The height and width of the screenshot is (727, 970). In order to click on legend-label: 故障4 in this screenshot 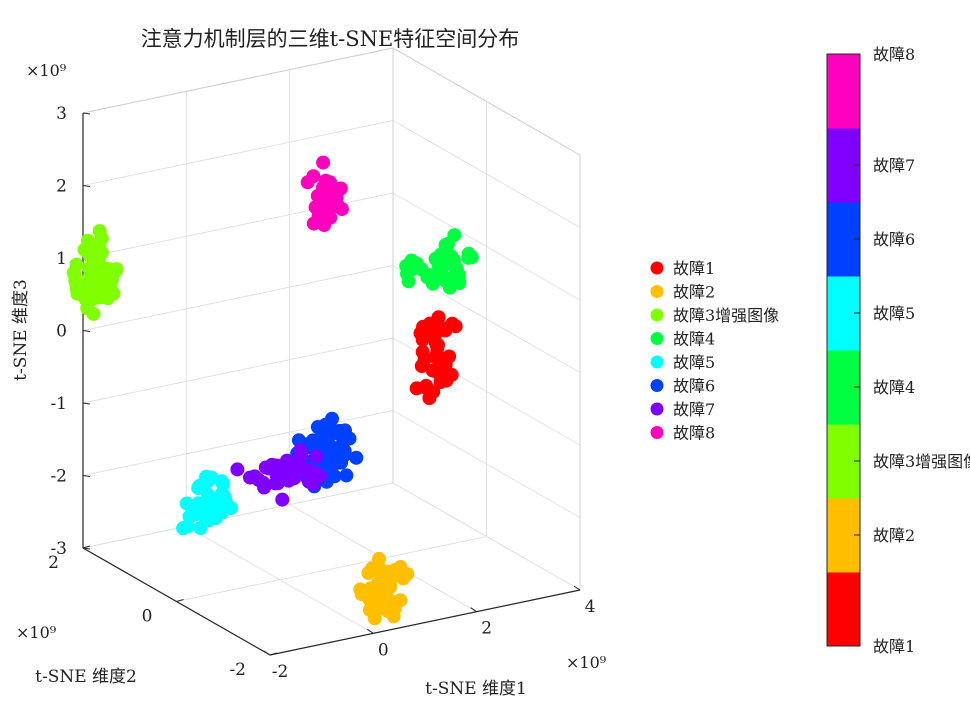, I will do `click(694, 339)`.